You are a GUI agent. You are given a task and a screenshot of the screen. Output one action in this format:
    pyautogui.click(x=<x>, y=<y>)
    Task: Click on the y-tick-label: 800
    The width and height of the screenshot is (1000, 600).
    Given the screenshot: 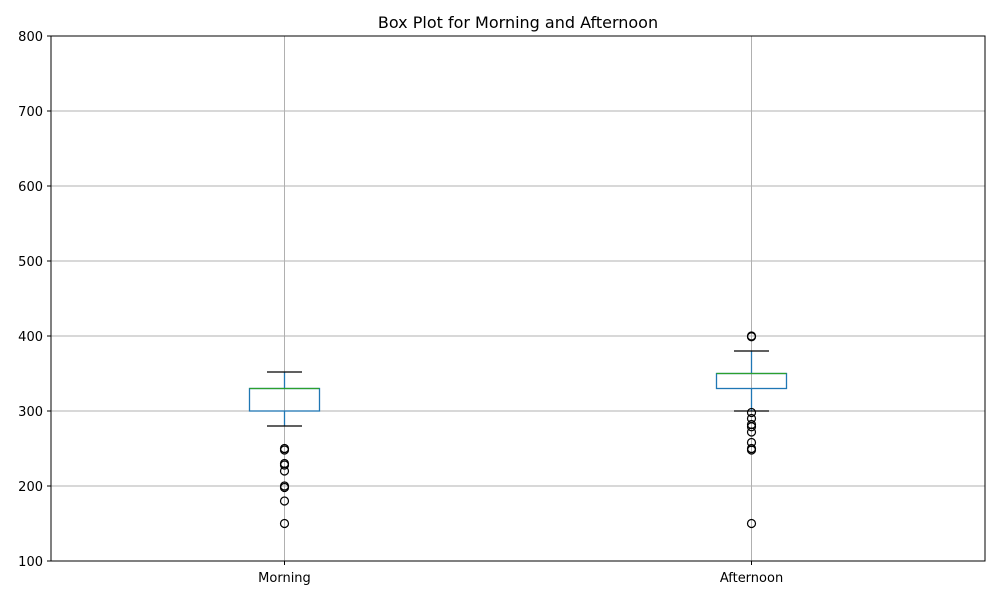 What is the action you would take?
    pyautogui.click(x=30, y=37)
    